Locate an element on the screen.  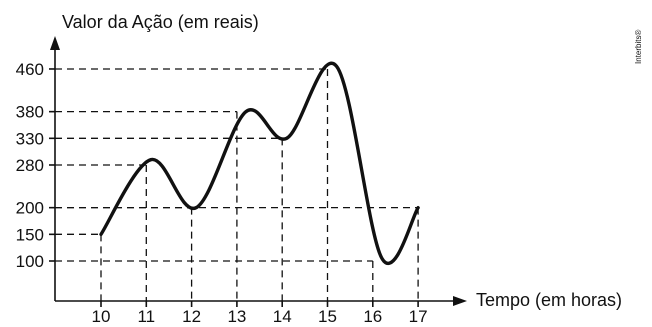
x-tick-label-13: 13 is located at coordinates (236, 316).